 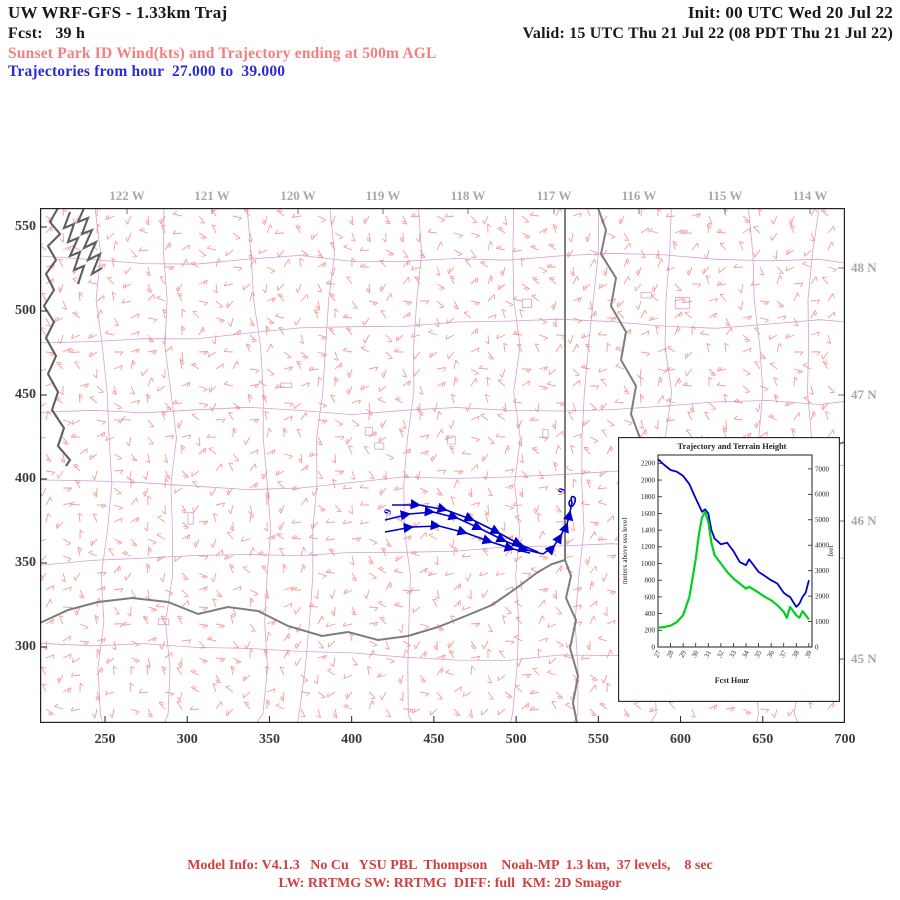 I want to click on trajectory-endpoint-knot, so click(x=572, y=501).